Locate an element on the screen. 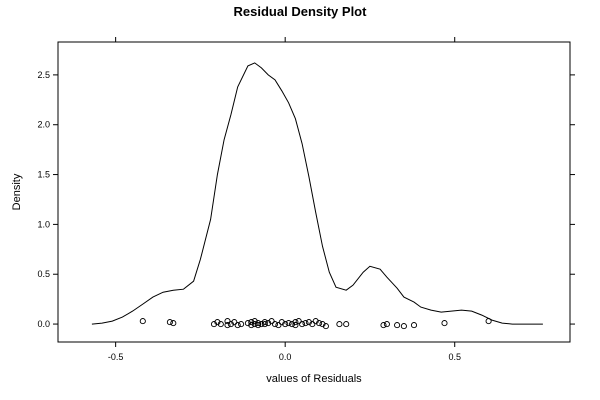 Image resolution: width=600 pixels, height=400 pixels. y-tick-label: 2.5 is located at coordinates (43, 75).